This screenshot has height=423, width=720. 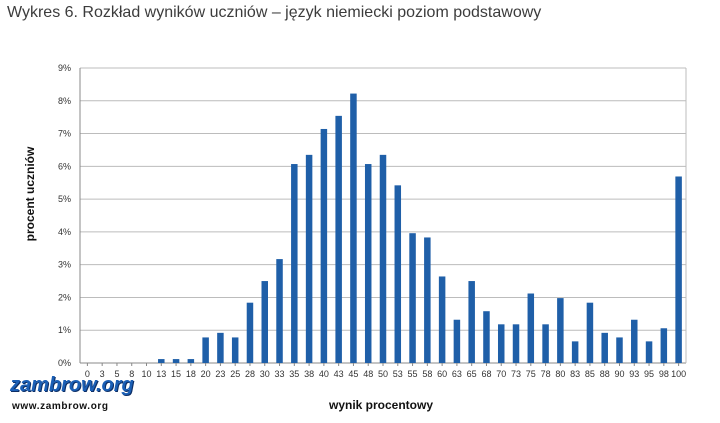 What do you see at coordinates (60, 406) in the screenshot?
I see `watermark-url: www.zambrow.org` at bounding box center [60, 406].